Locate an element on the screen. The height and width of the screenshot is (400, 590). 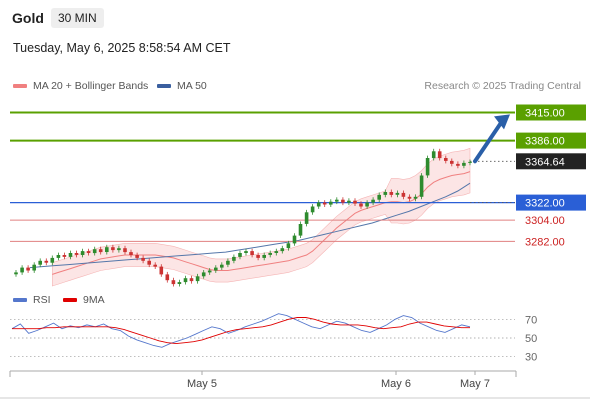
rsi-tick: 50 is located at coordinates (531, 339).